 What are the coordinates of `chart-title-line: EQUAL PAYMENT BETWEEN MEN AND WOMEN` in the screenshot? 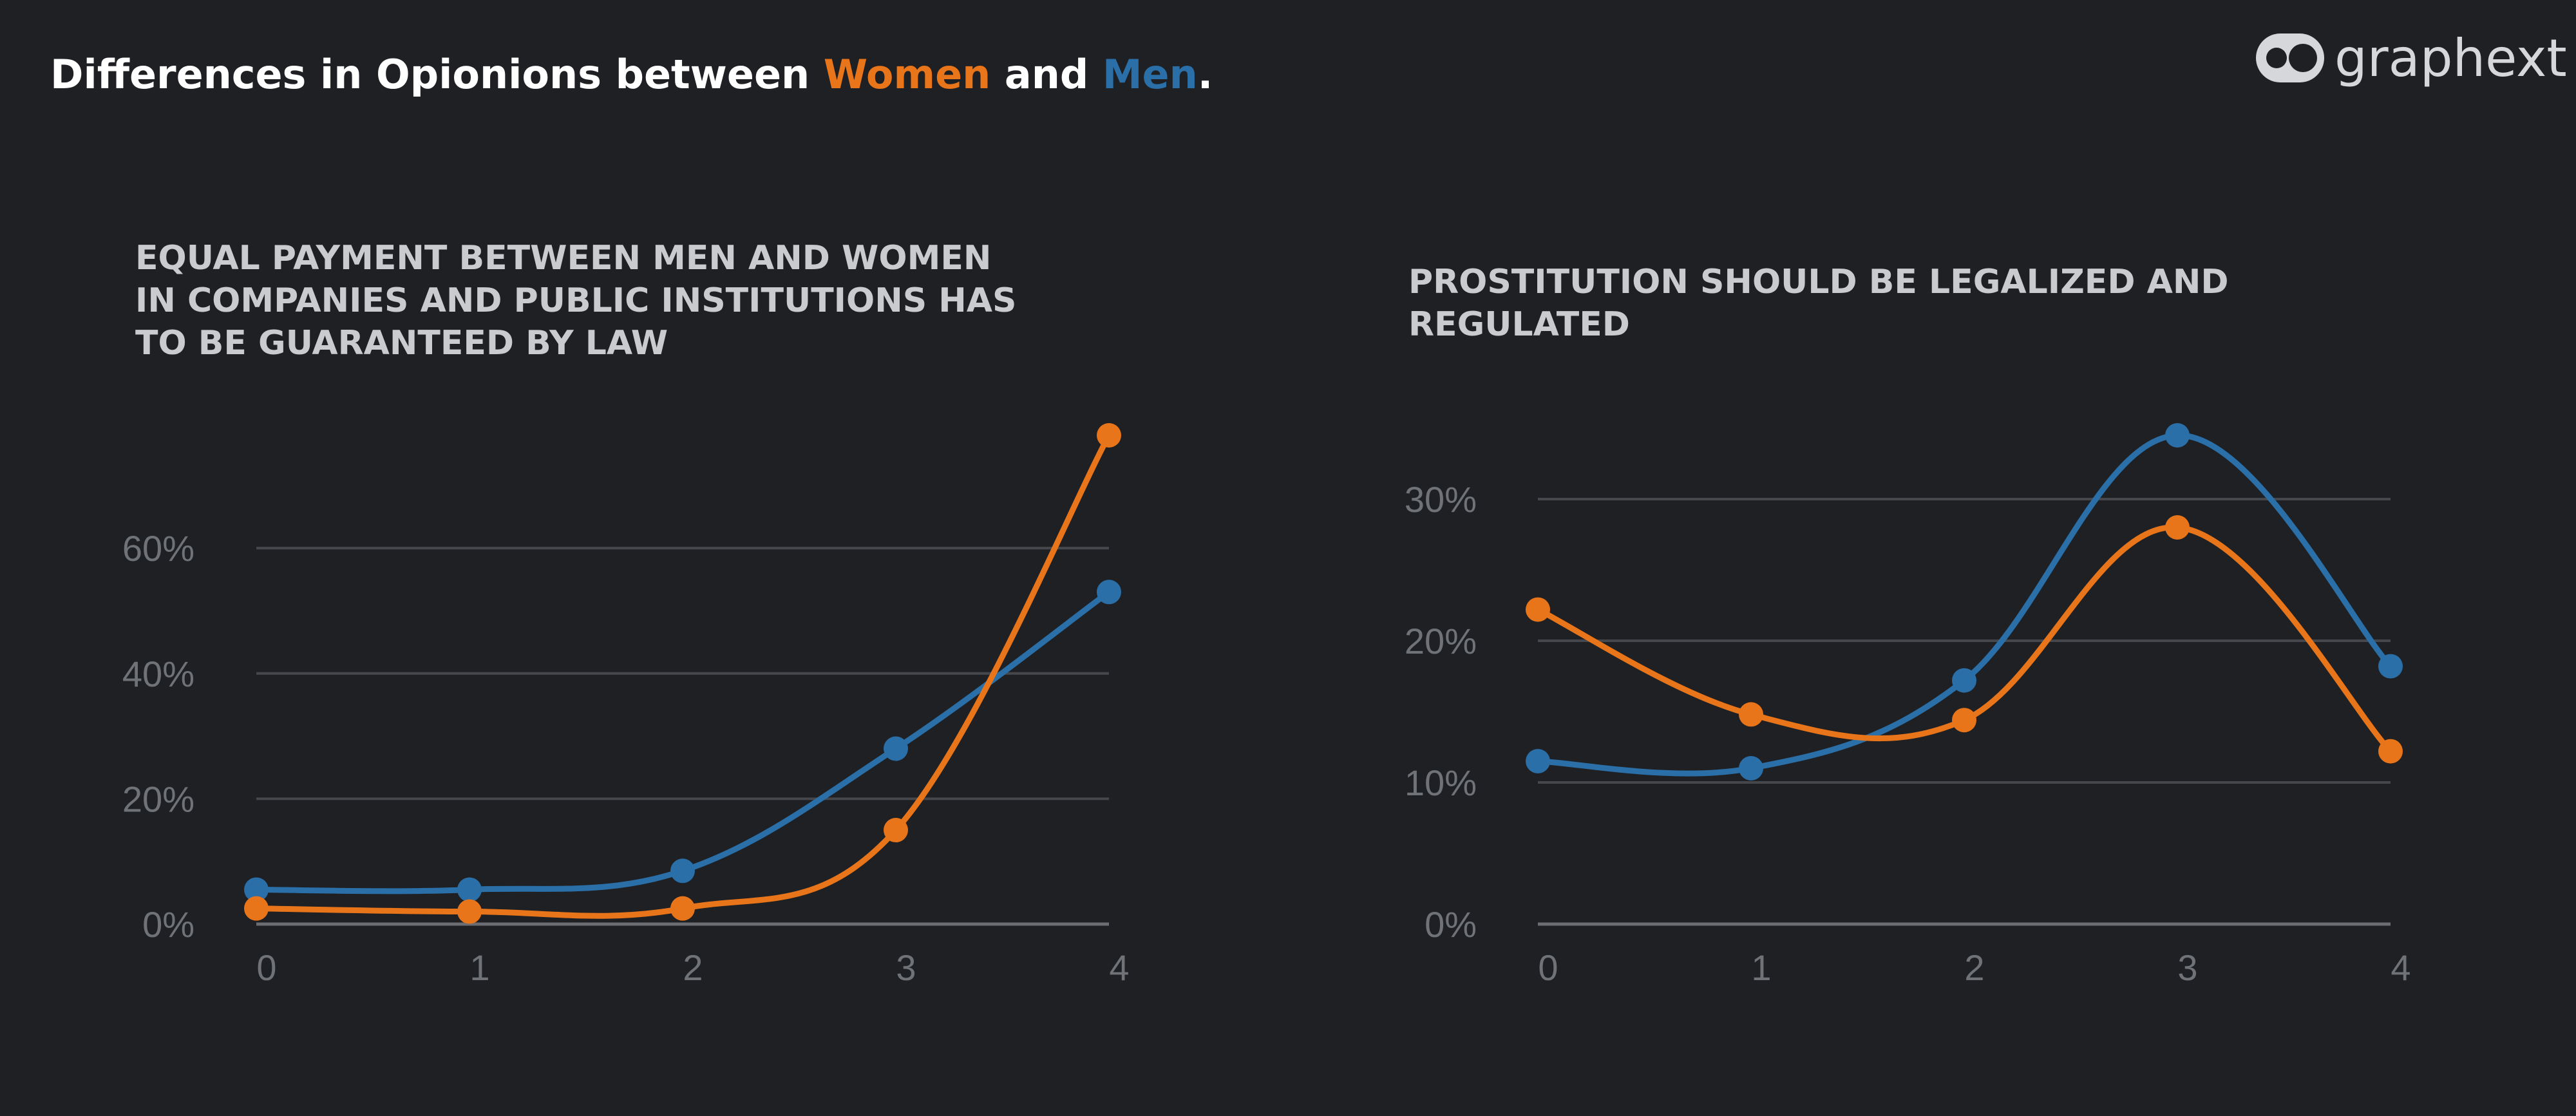 It's located at (563, 258).